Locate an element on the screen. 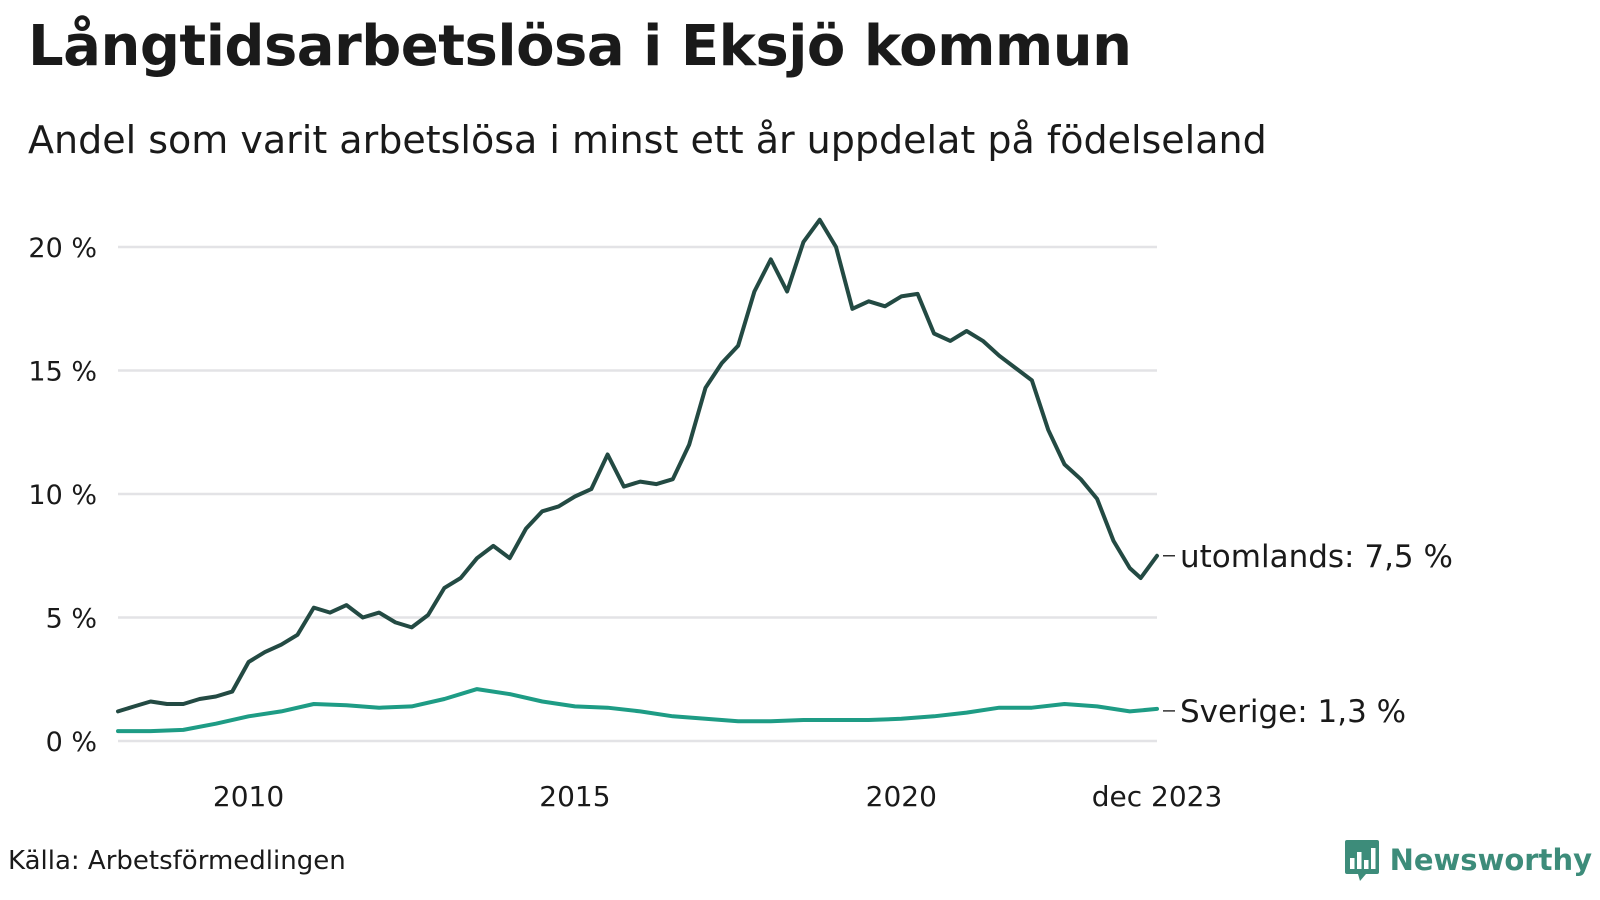 Image resolution: width=1600 pixels, height=900 pixels. x-tick-label: 2010 is located at coordinates (248, 796).